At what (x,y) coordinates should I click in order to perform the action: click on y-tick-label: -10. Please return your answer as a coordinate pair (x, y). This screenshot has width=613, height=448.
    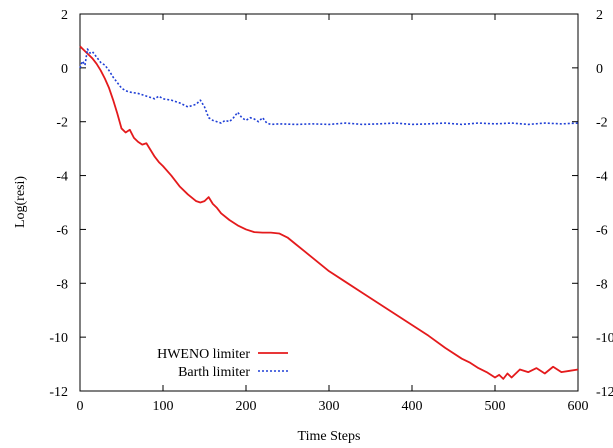
    Looking at the image, I should click on (58, 338).